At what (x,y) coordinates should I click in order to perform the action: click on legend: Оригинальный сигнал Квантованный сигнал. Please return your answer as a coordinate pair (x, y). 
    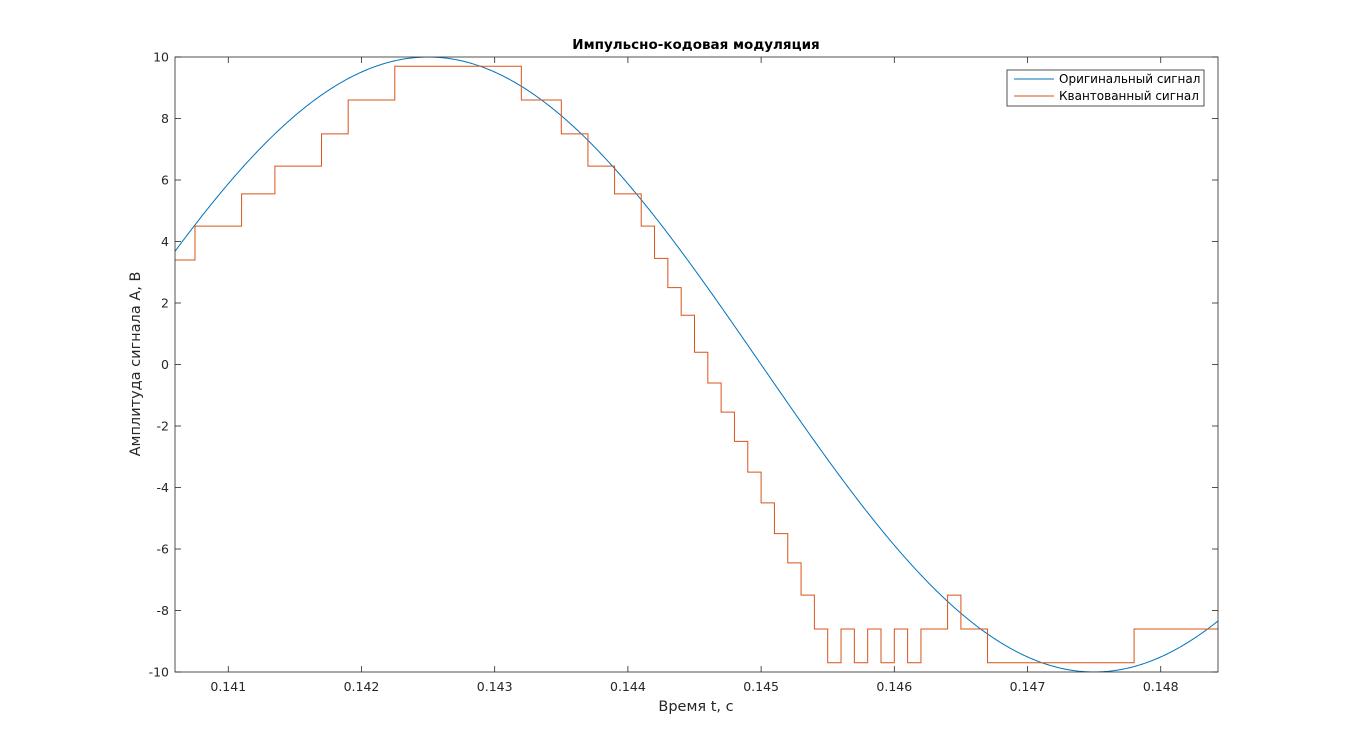
    Looking at the image, I should click on (1105, 88).